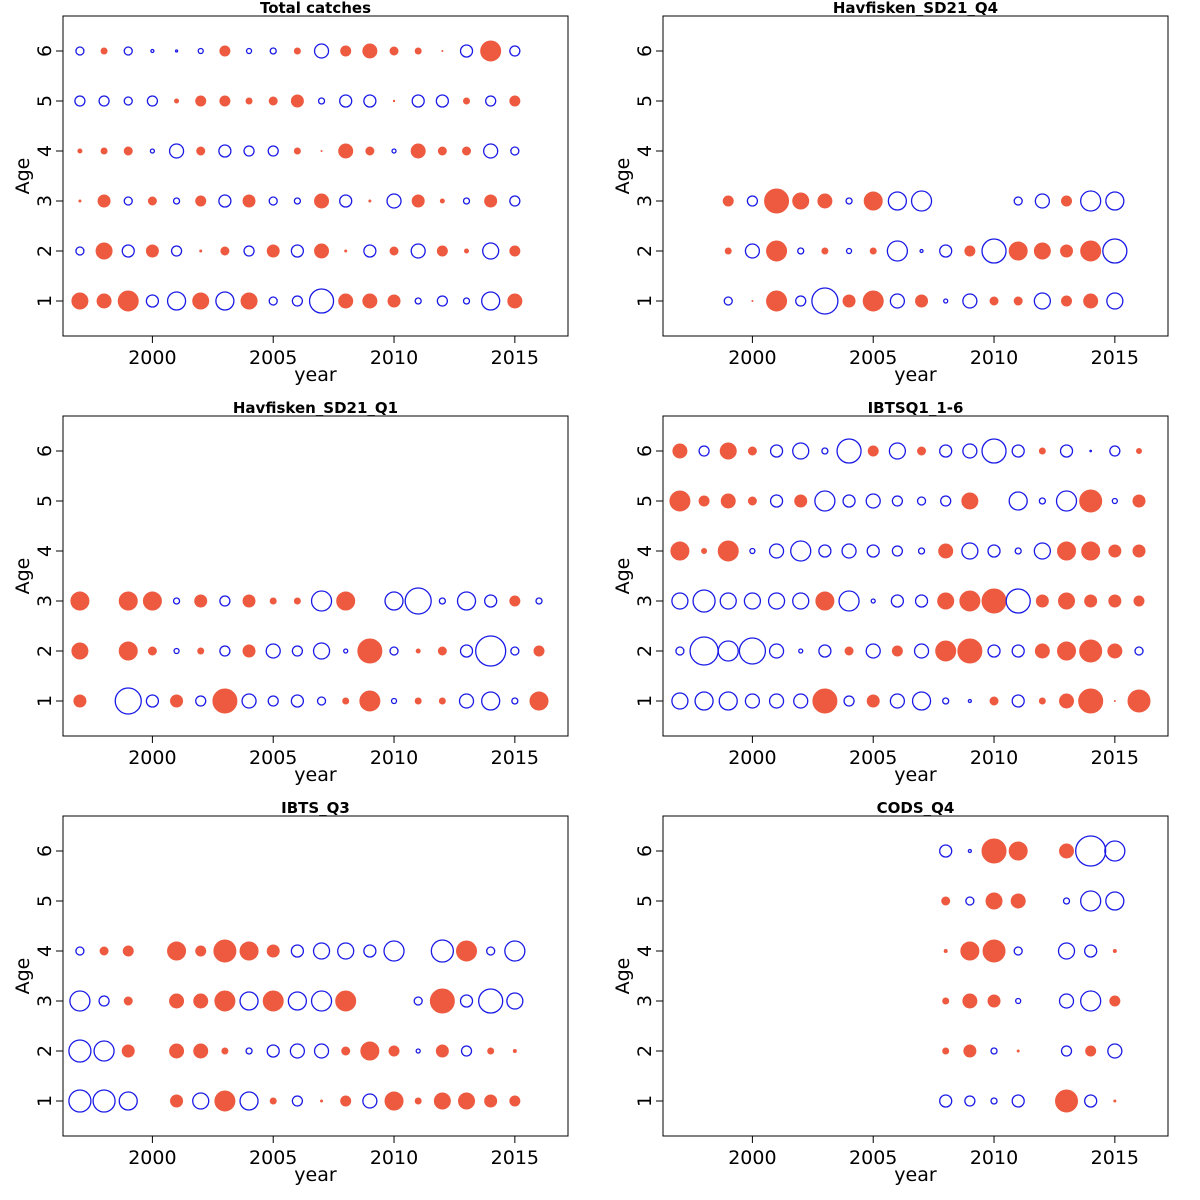 Image resolution: width=1200 pixels, height=1200 pixels. What do you see at coordinates (910, 576) in the screenshot?
I see `bubble-series` at bounding box center [910, 576].